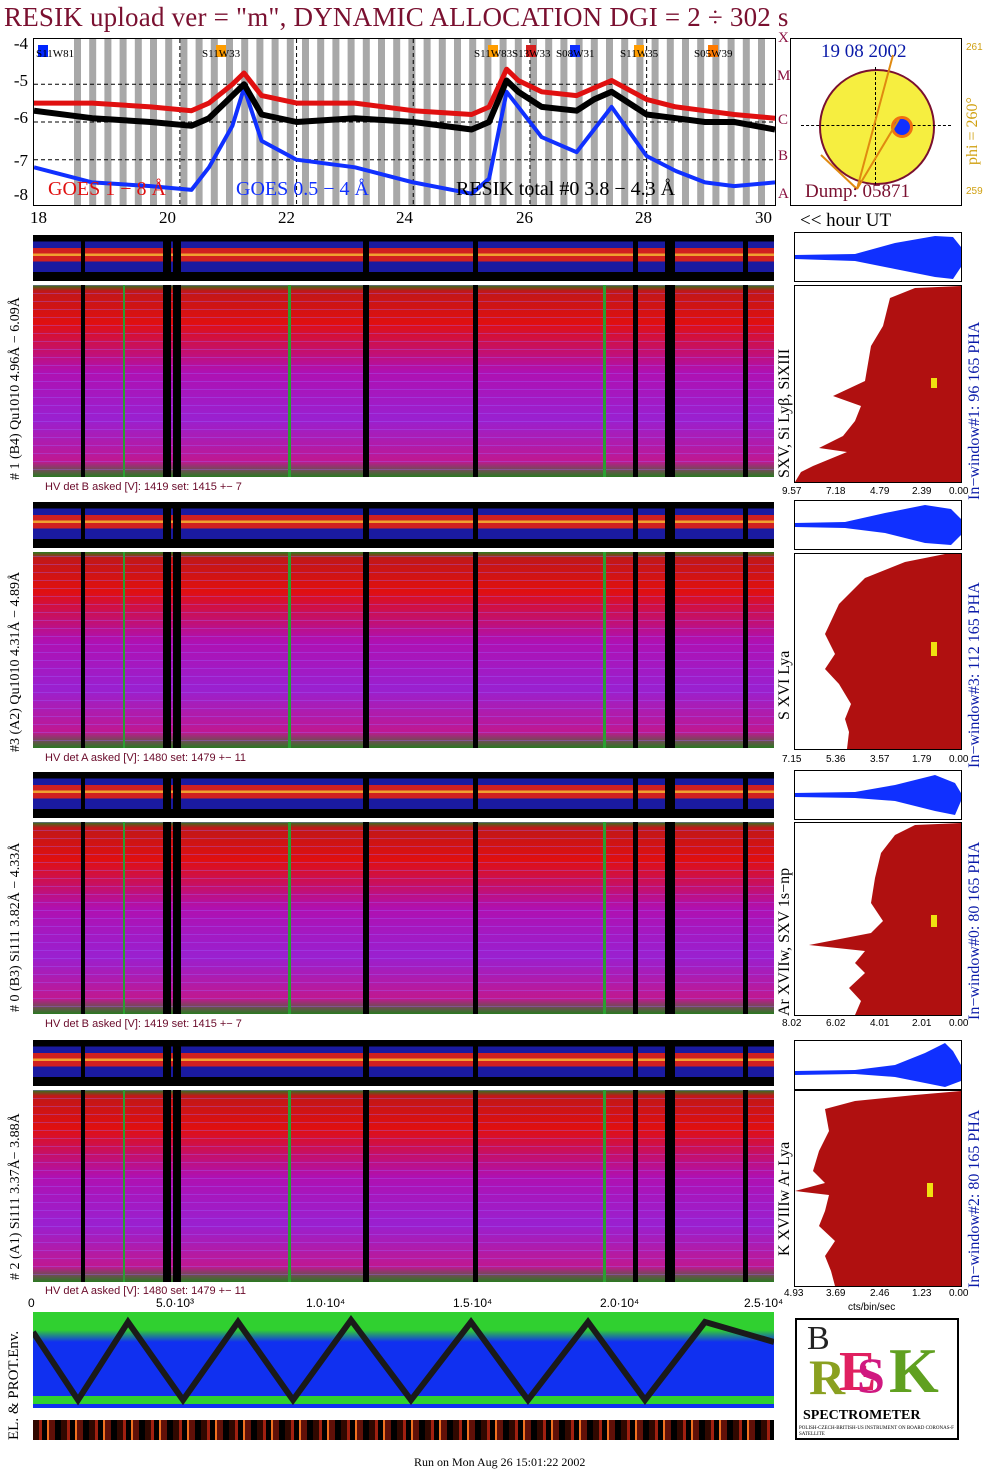  I want to click on channel-3-spectrogram, so click(403, 650).